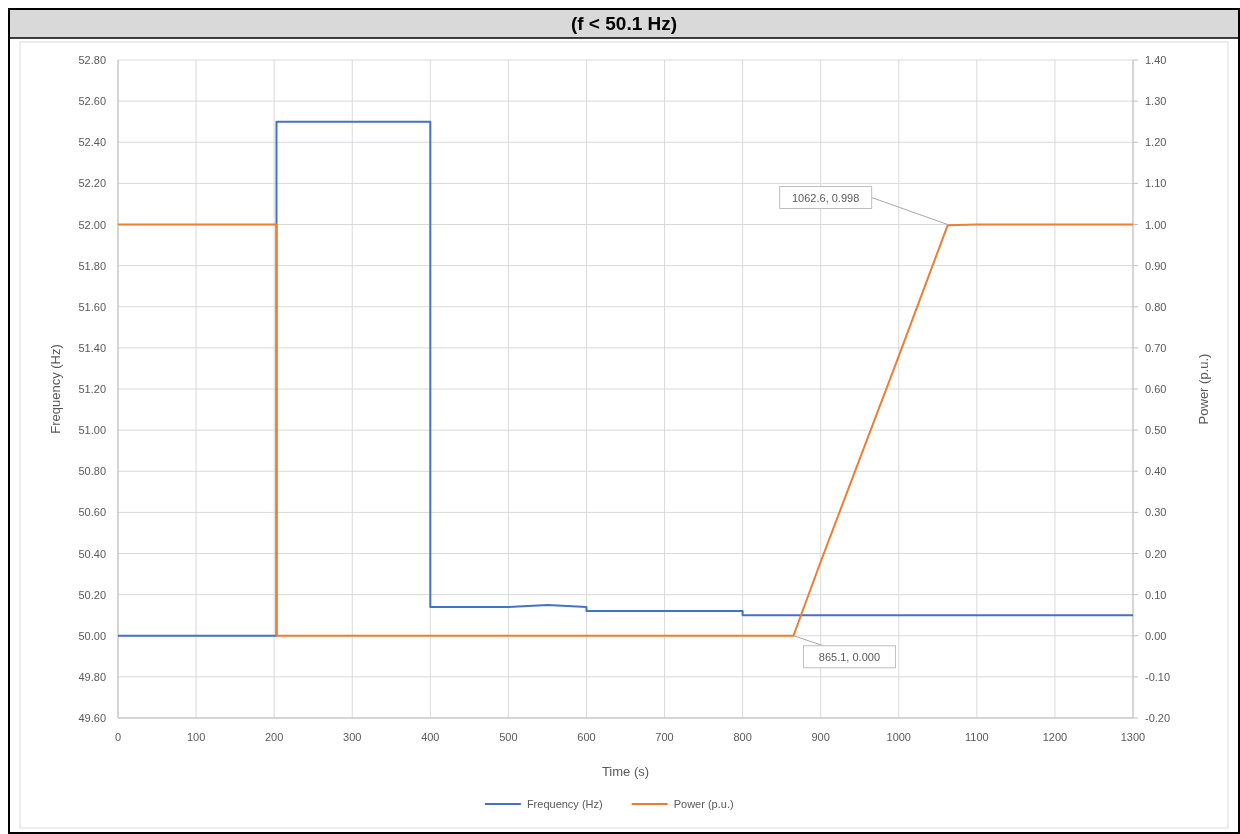 The image size is (1240, 834). Describe the element at coordinates (1156, 183) in the screenshot. I see `y2-tick-label: 1.10` at that location.